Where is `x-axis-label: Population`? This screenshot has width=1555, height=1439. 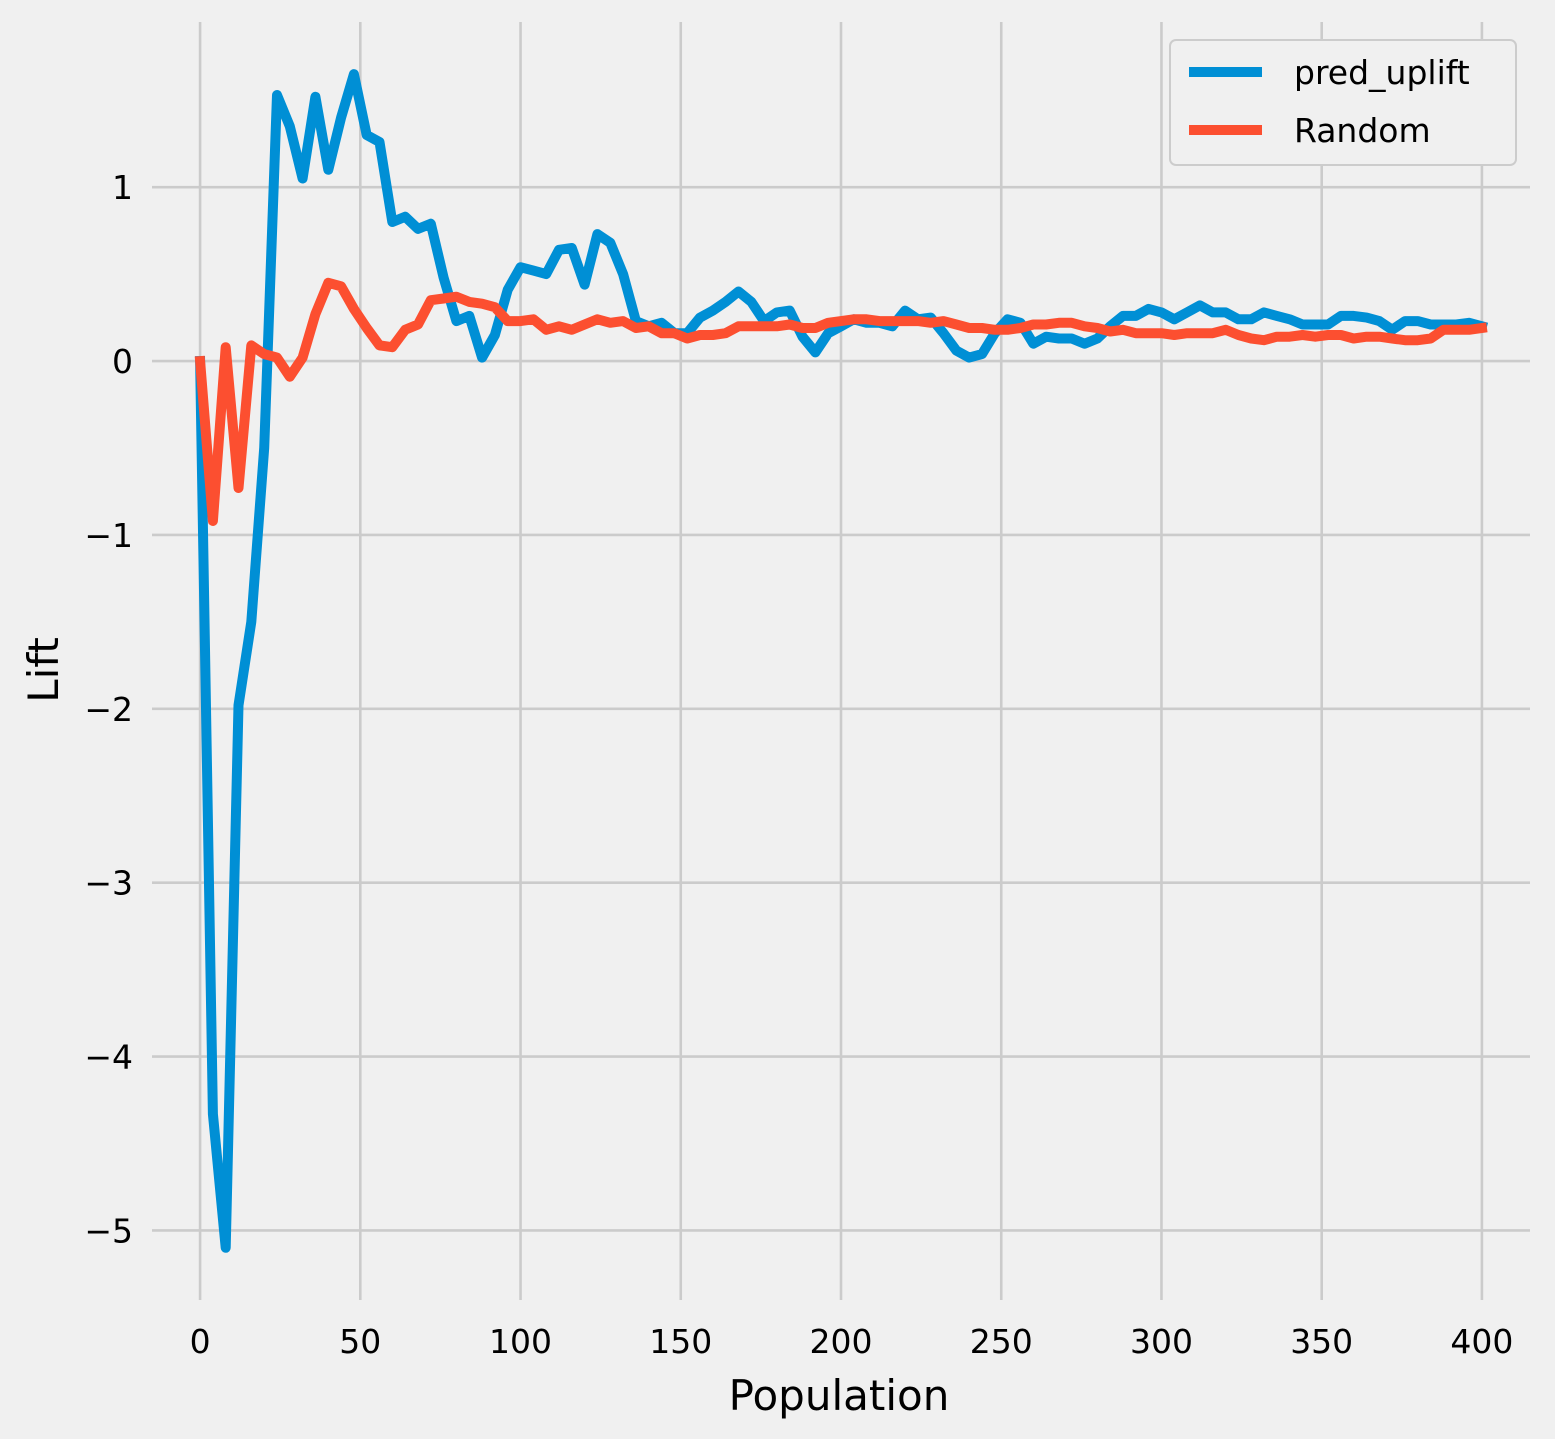 x-axis-label: Population is located at coordinates (839, 1395).